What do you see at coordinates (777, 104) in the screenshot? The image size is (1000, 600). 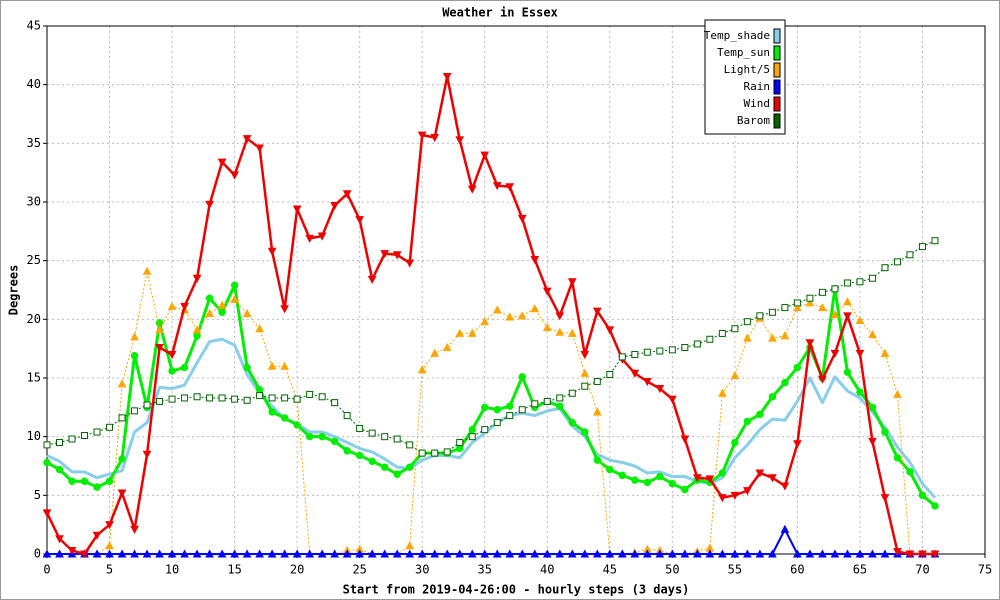 I see `legend-swatch` at bounding box center [777, 104].